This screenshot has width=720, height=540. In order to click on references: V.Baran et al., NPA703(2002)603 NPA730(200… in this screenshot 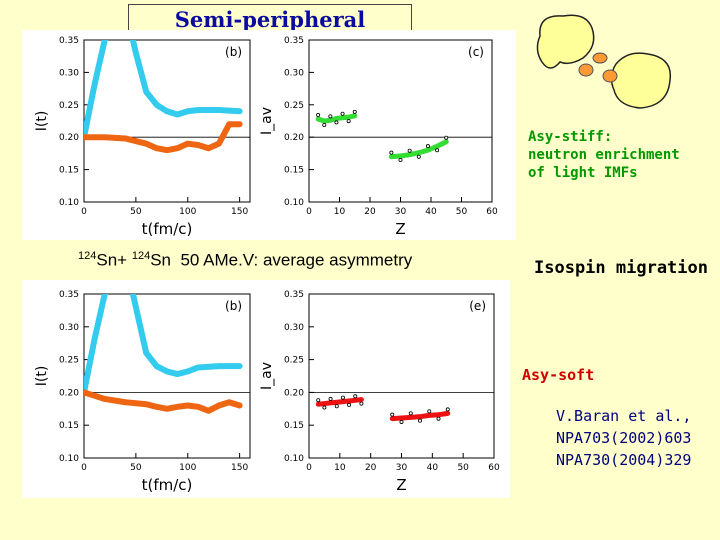, I will do `click(624, 438)`.